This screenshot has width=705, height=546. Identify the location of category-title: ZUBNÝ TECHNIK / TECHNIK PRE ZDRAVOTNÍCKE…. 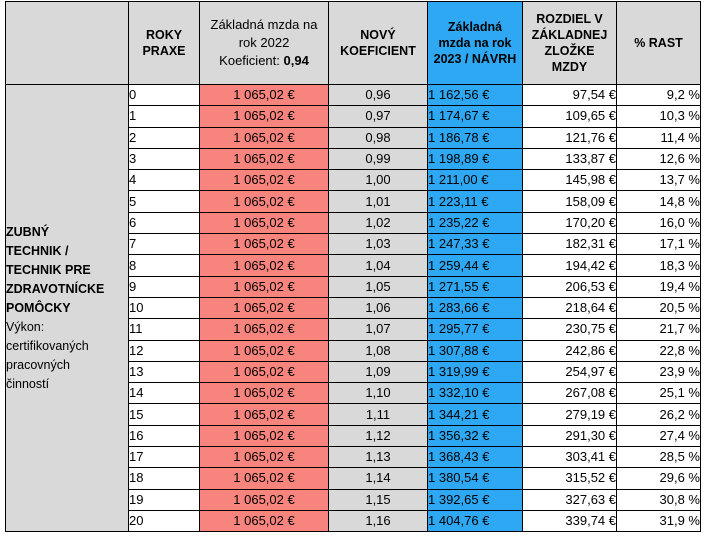
(55, 269).